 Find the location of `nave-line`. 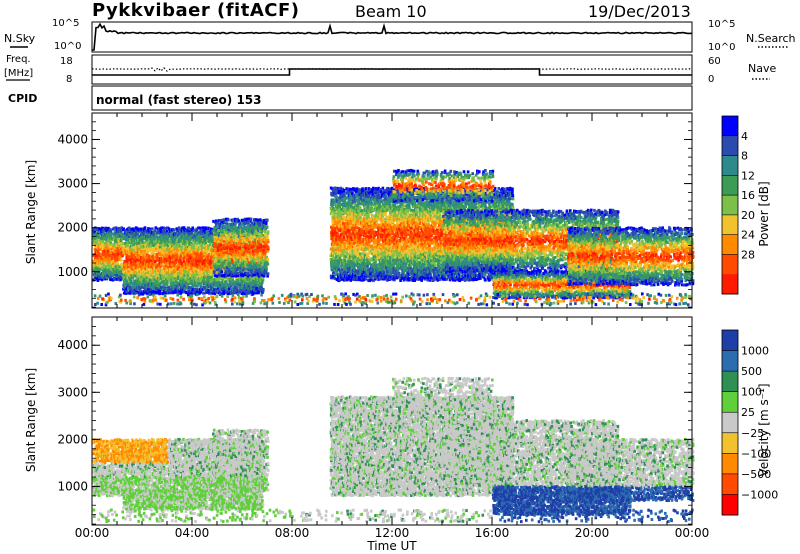

nave-line is located at coordinates (391, 69).